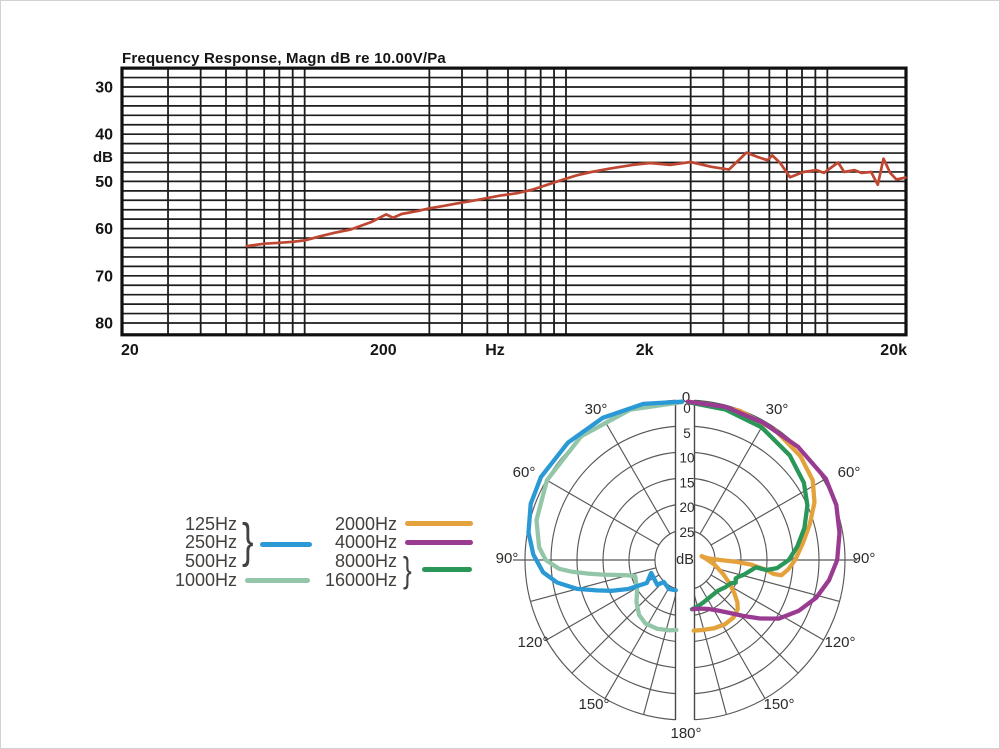  I want to click on svg-text: 2k, so click(645, 350).